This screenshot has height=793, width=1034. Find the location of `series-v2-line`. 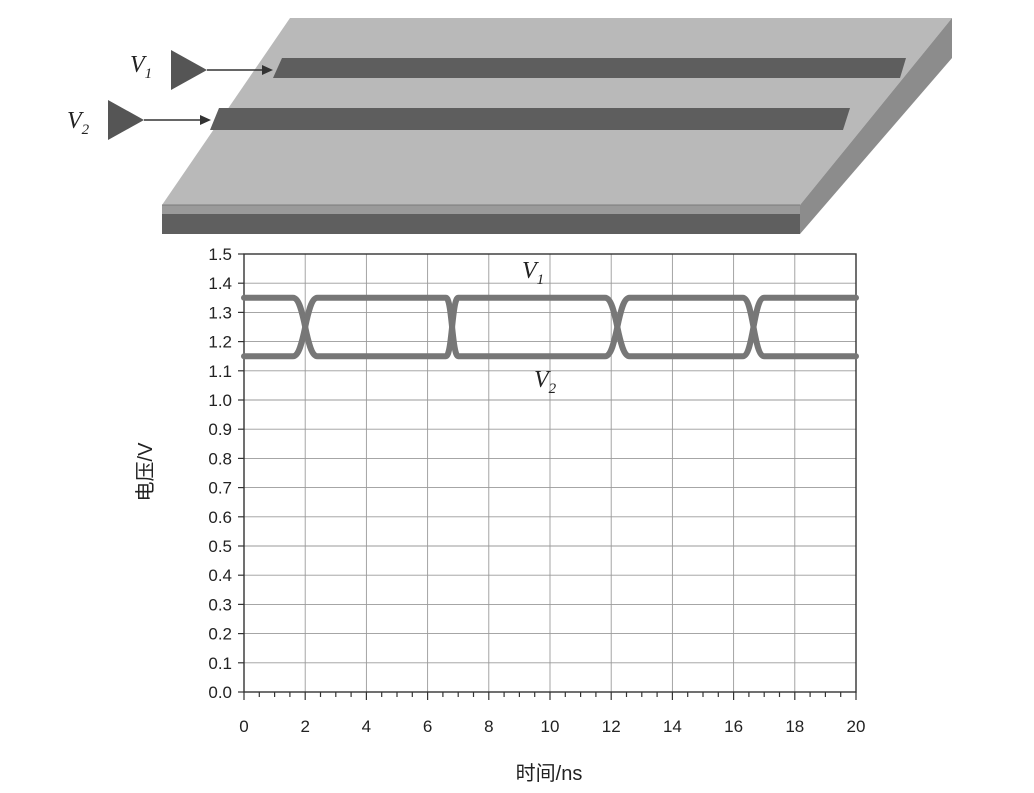

series-v2-line is located at coordinates (550, 327).